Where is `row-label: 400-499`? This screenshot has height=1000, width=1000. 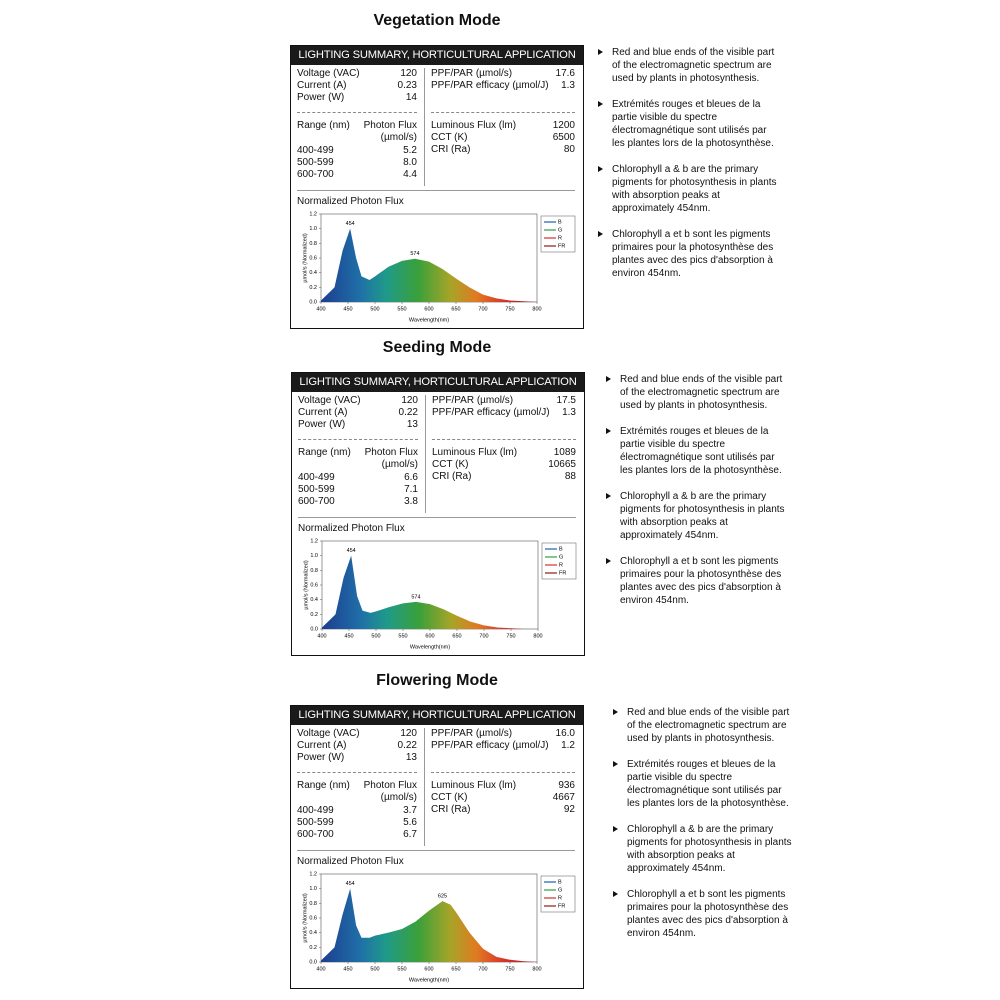 row-label: 400-499 is located at coordinates (315, 810).